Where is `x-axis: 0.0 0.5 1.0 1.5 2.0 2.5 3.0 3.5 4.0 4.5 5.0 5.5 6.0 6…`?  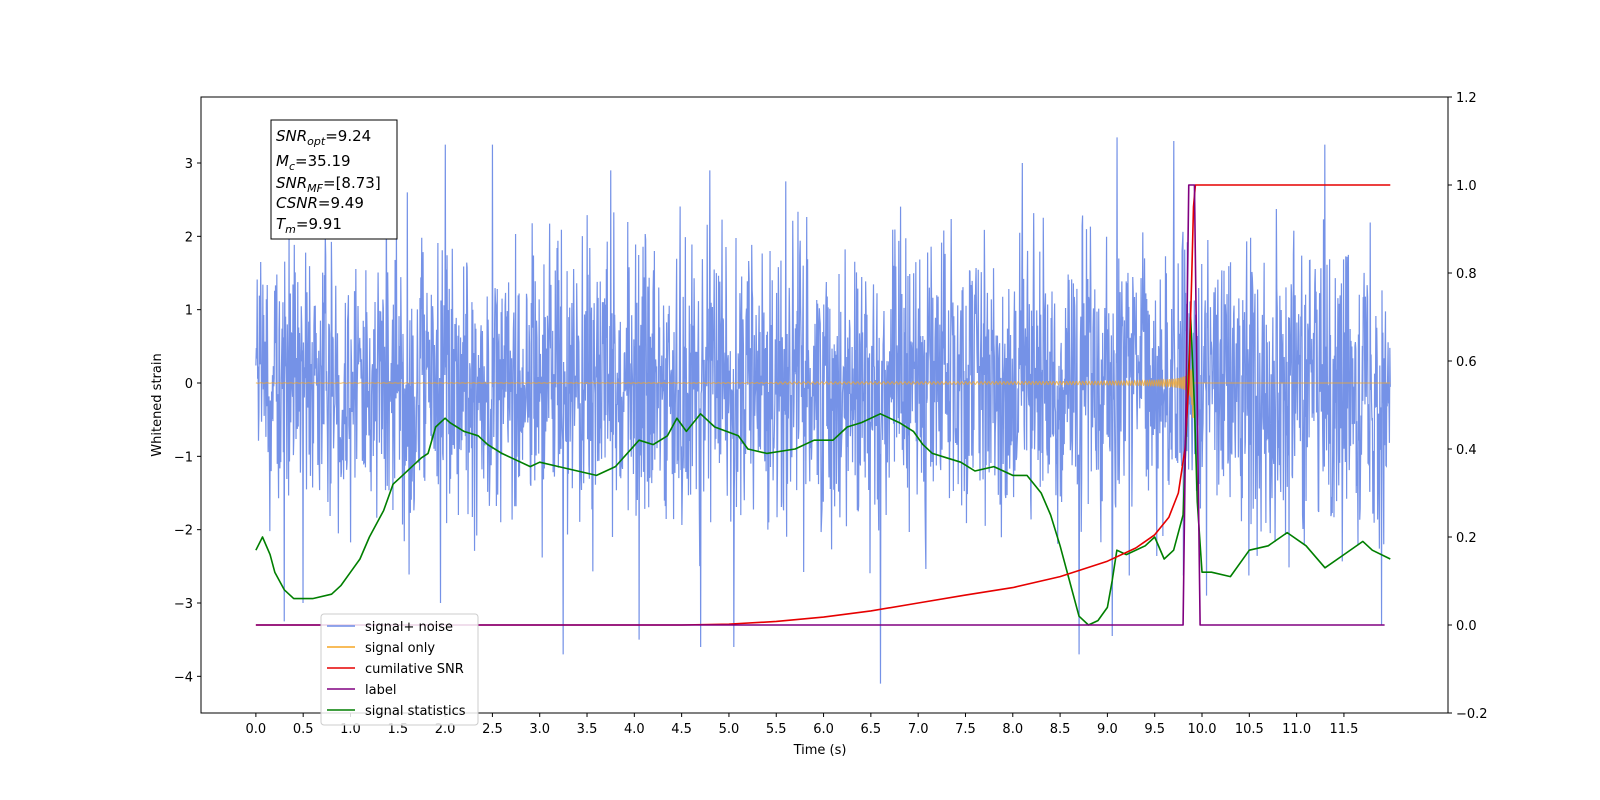 x-axis: 0.0 0.5 1.0 1.5 2.0 2.5 3.0 3.5 4.0 4.5 5.0 5.5 6.0 6… is located at coordinates (802, 725).